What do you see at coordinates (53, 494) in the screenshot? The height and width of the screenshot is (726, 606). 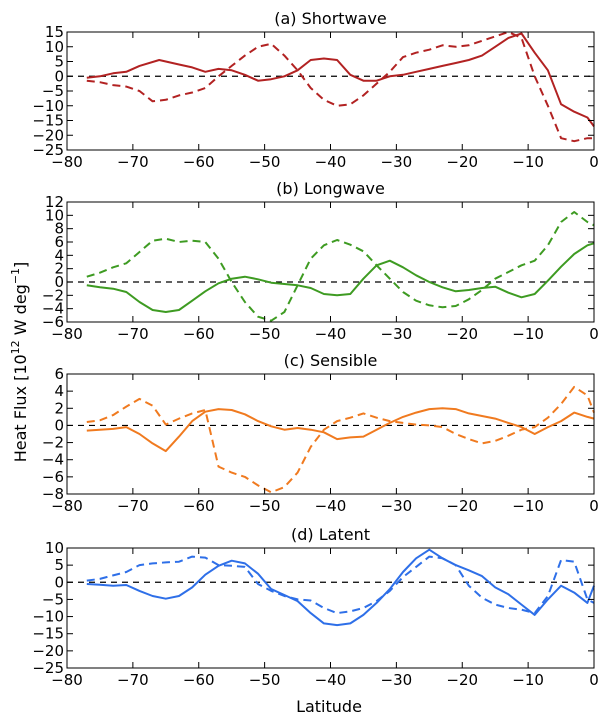 I see `y-tick-label: −8` at bounding box center [53, 494].